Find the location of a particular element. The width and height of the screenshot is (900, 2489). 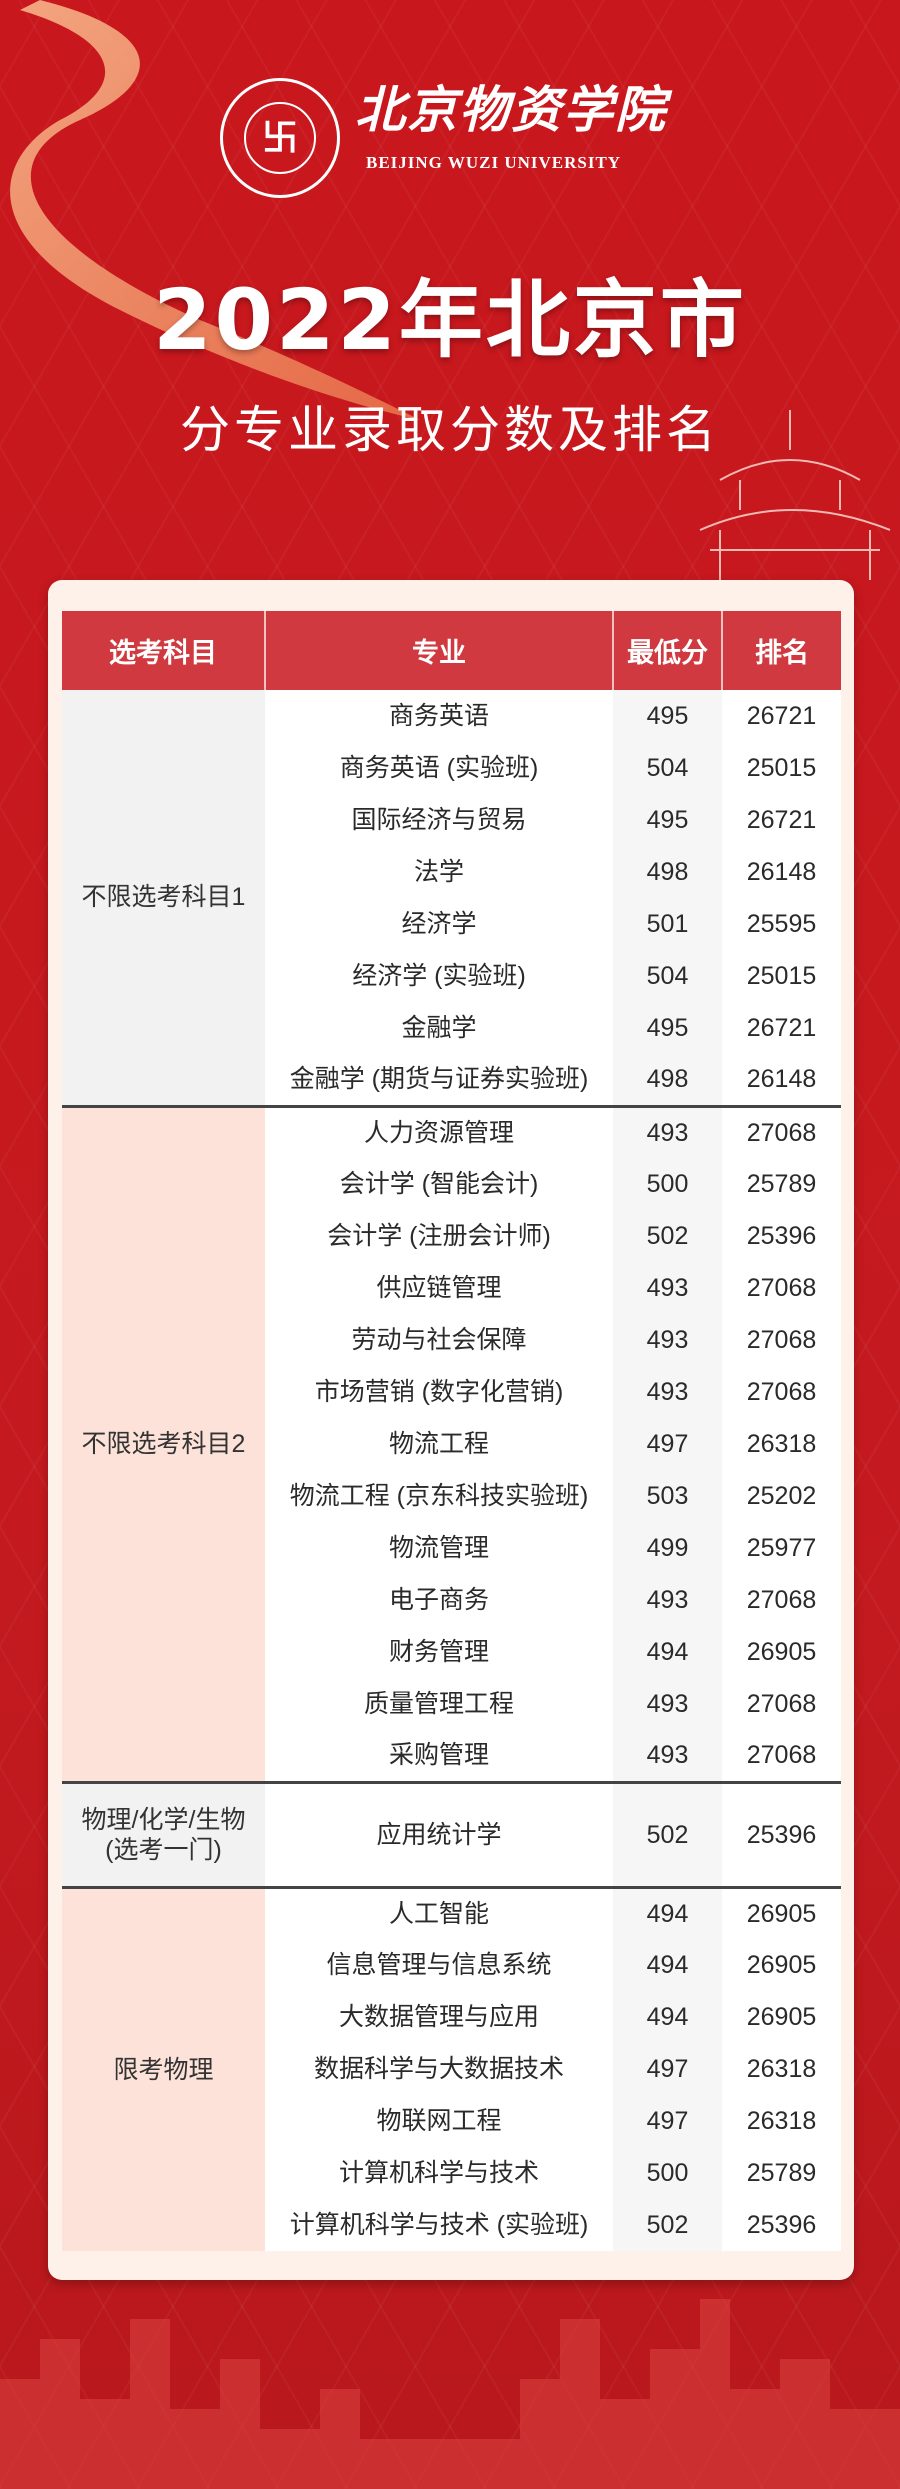

table-row: 物流工程 497 26318 is located at coordinates (451, 1444).